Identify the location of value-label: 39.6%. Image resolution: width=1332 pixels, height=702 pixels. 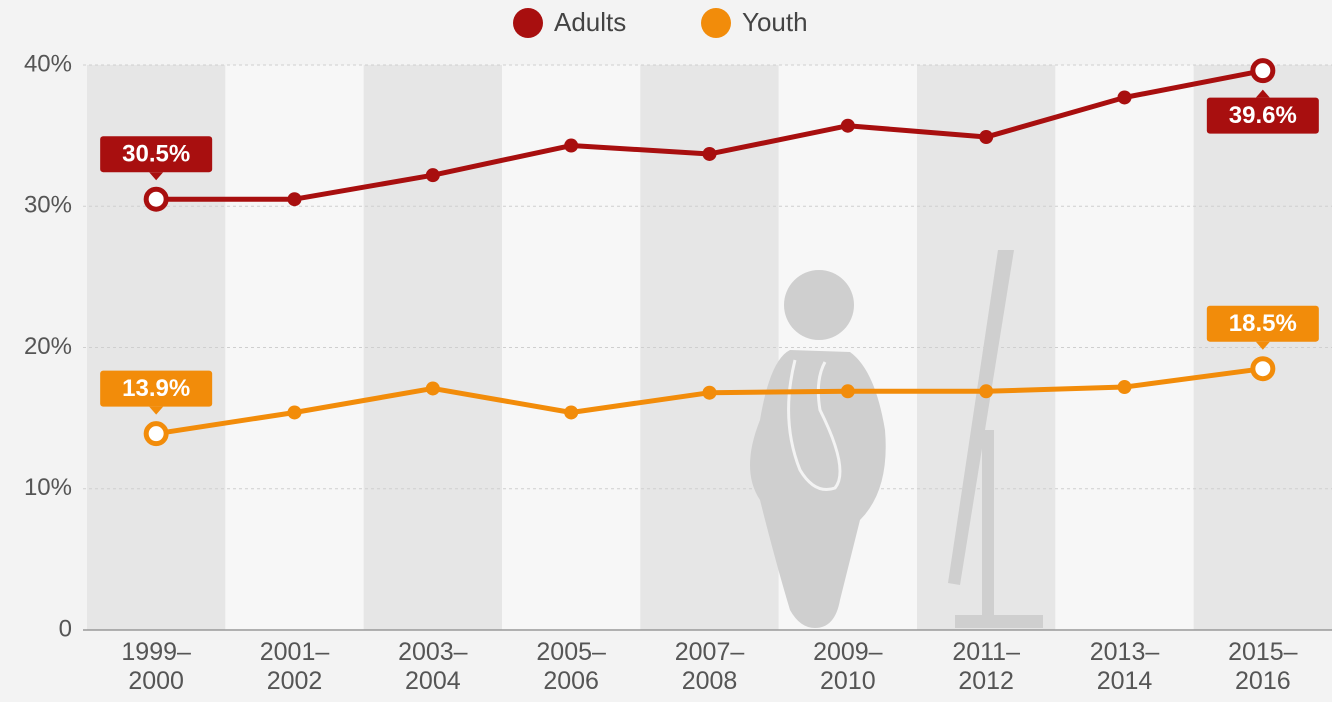
(1262, 111).